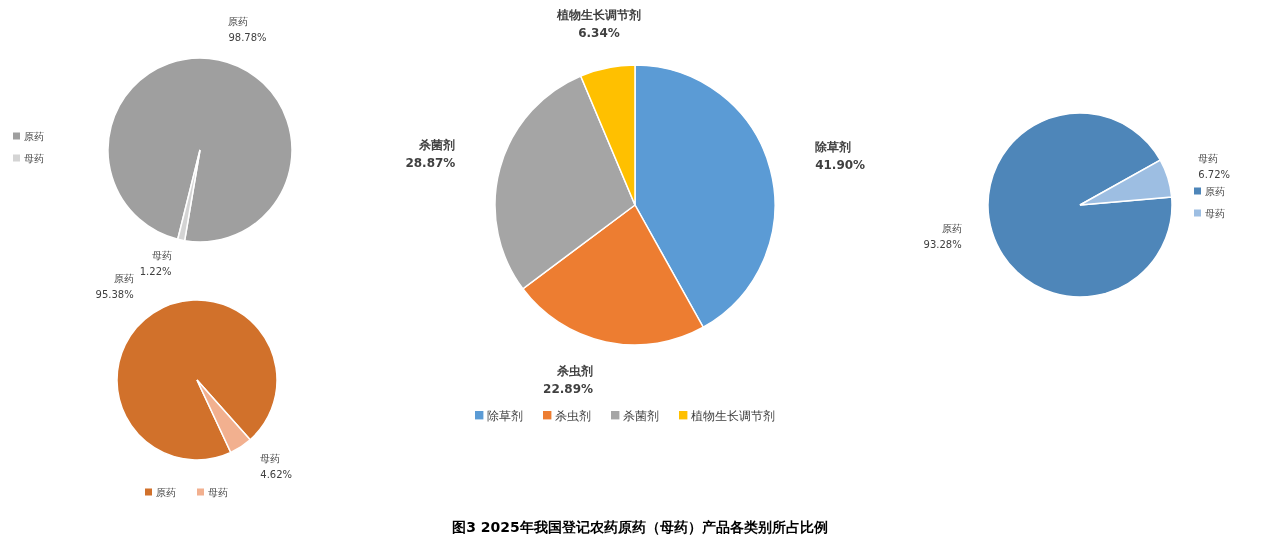 Image resolution: width=1280 pixels, height=544 pixels. Describe the element at coordinates (155, 272) in the screenshot. I see `data-label: 1.22%` at that location.